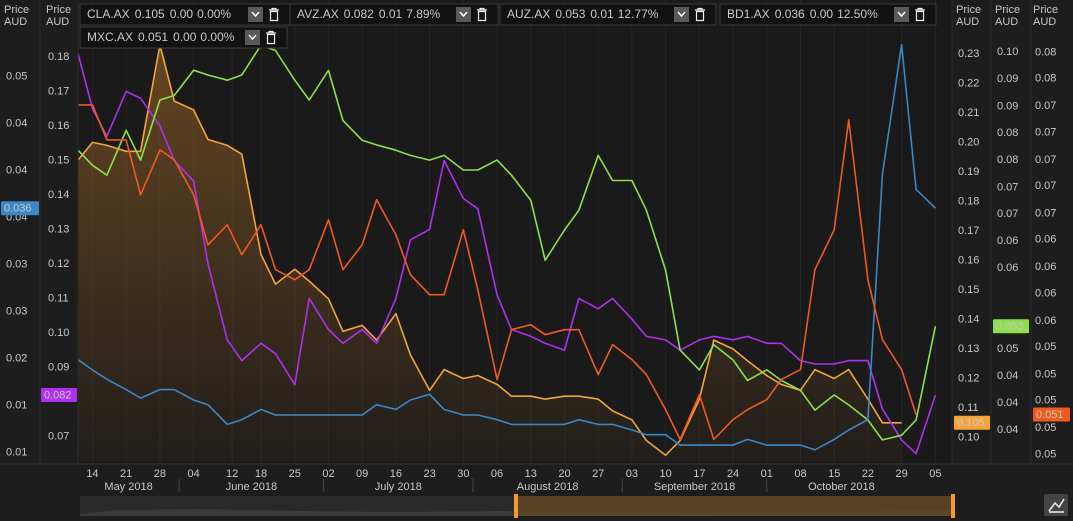  Describe the element at coordinates (564, 474) in the screenshot. I see `x-tick-label: 20` at that location.